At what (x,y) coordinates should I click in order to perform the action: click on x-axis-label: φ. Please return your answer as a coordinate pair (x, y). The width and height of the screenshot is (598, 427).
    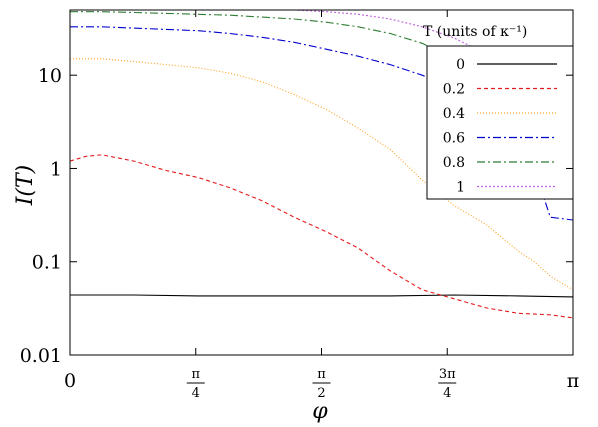
    Looking at the image, I should click on (320, 411).